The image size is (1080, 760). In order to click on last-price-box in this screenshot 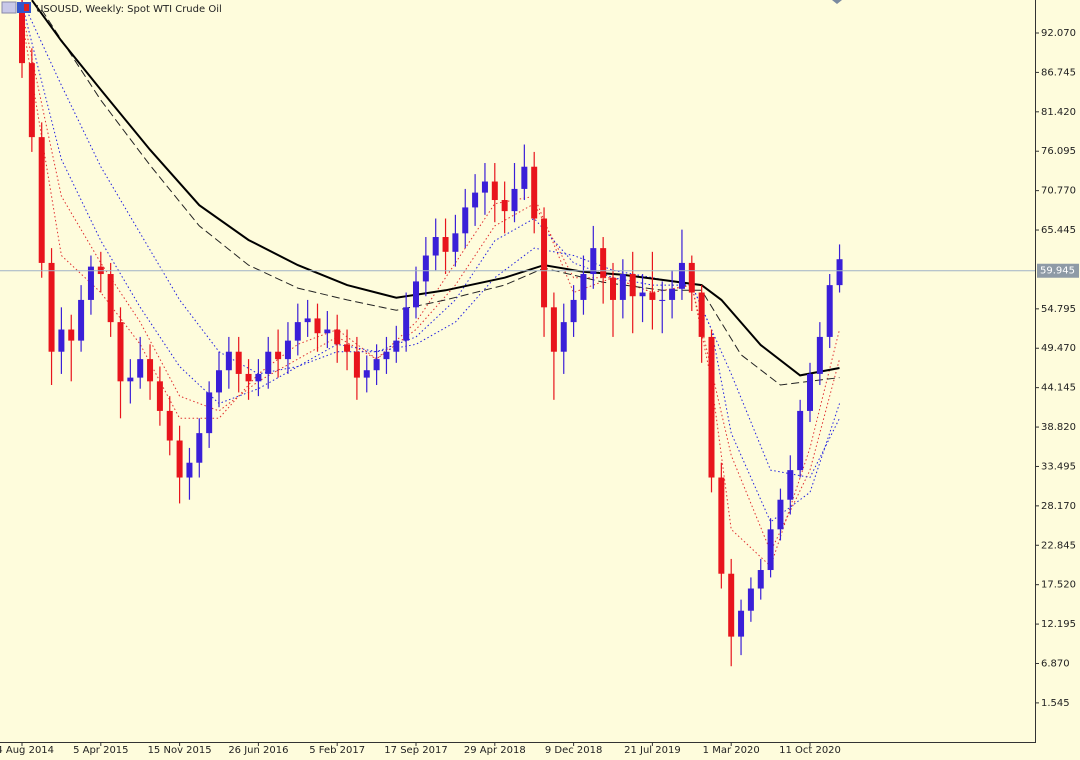, I will do `click(1058, 270)`.